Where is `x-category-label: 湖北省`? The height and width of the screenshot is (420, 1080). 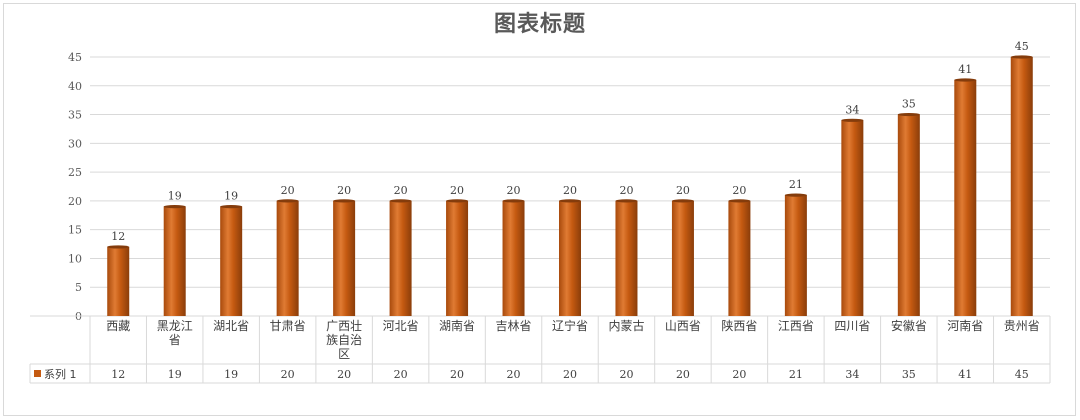
x-category-label: 湖北省 is located at coordinates (231, 325).